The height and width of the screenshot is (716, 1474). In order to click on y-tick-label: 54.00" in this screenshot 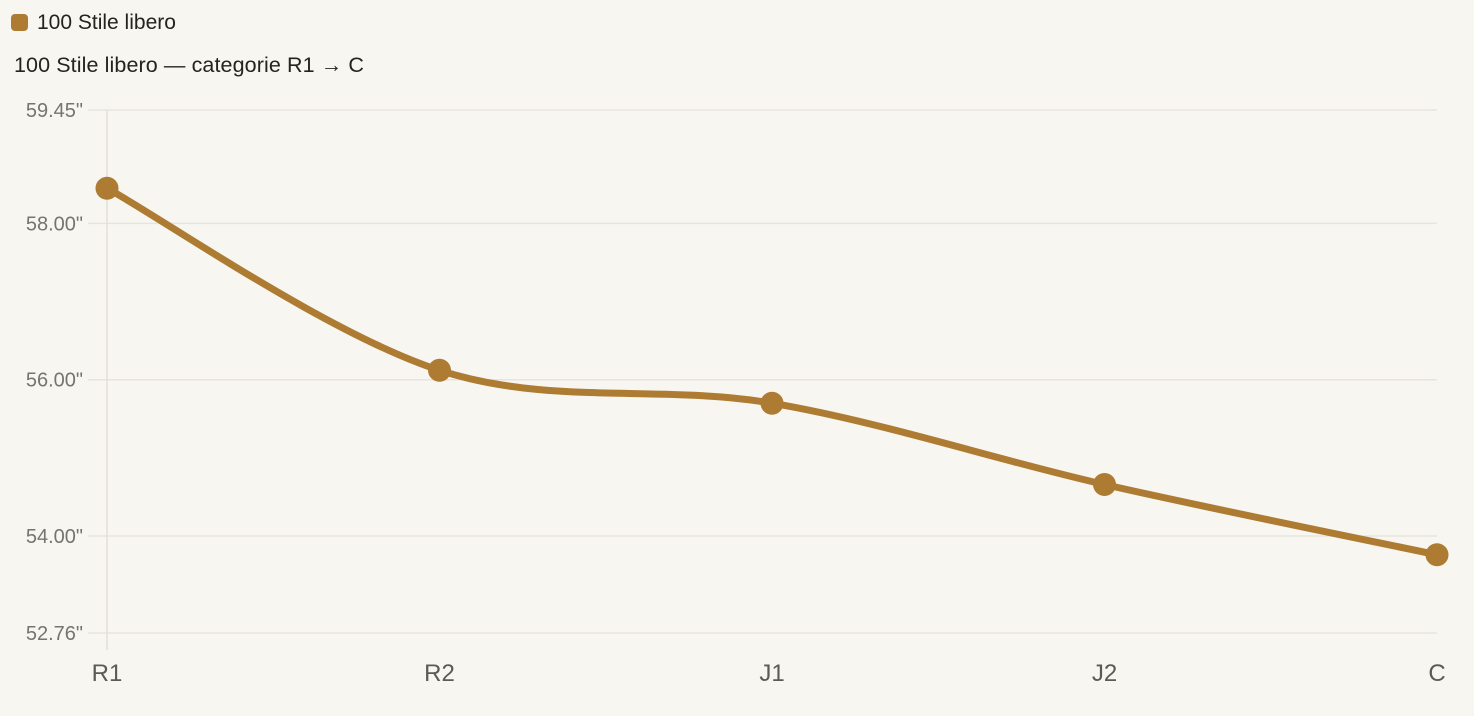, I will do `click(54, 537)`.